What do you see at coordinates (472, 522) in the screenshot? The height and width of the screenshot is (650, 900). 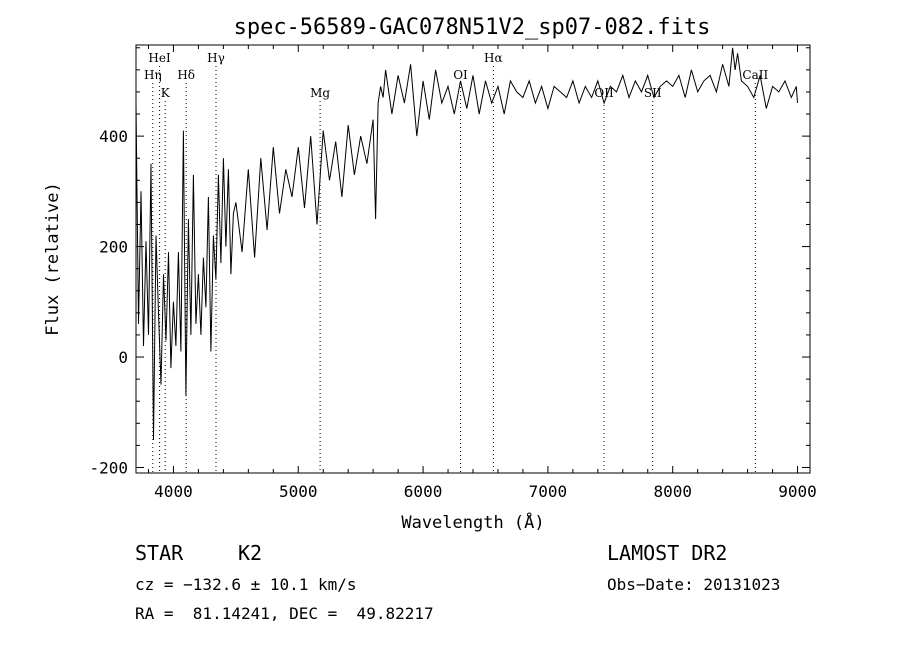 I see `x-axis-label: Wavelength (Å)` at bounding box center [472, 522].